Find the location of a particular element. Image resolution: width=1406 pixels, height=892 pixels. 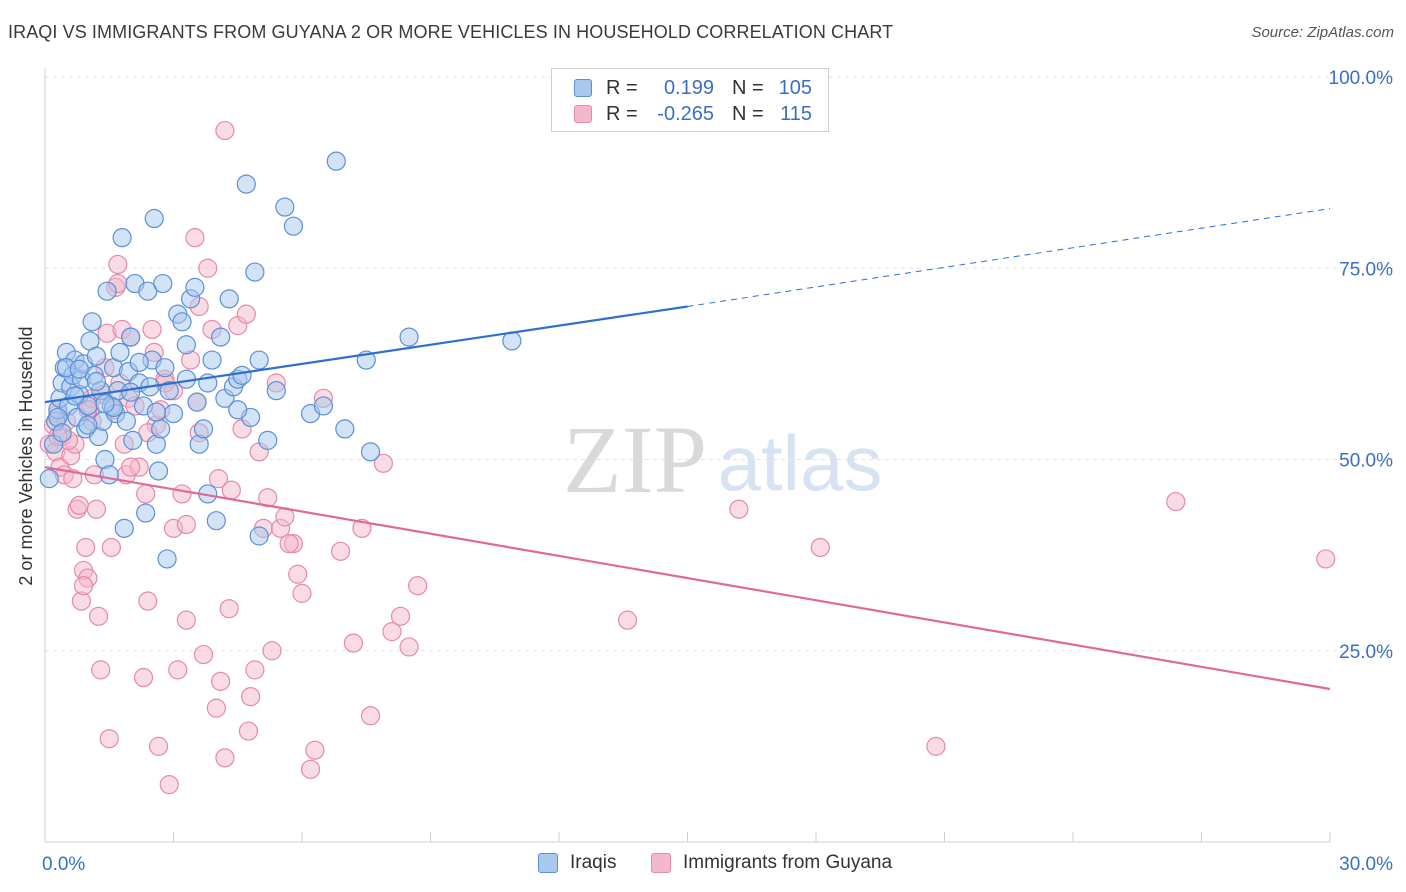

x-tick-label-min: 0.0% is located at coordinates (63, 864).